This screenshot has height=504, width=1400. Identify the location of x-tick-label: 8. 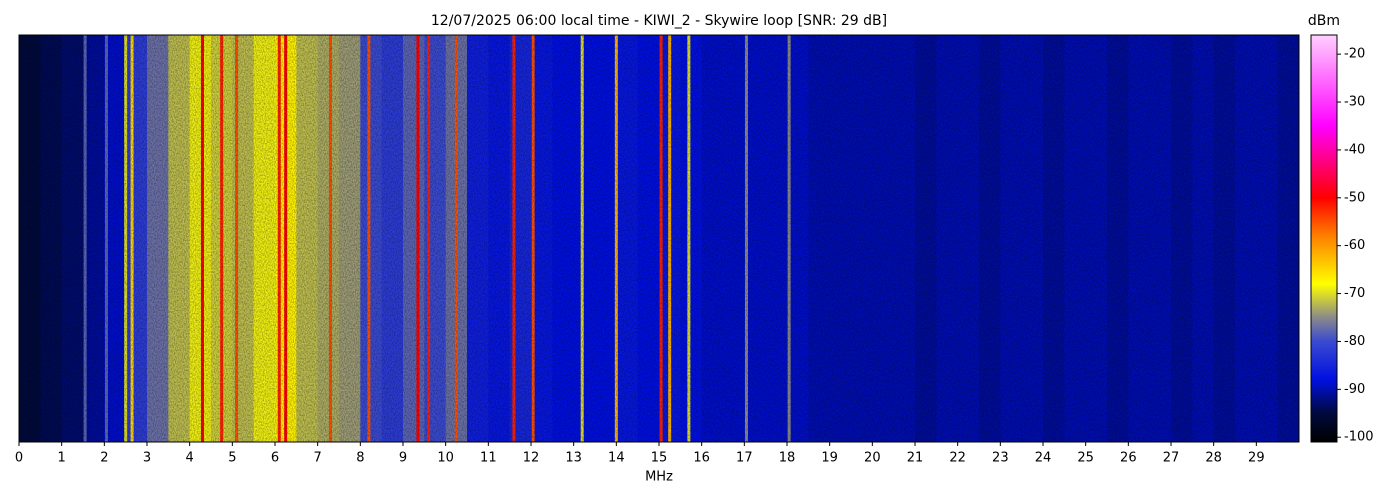
(360, 458).